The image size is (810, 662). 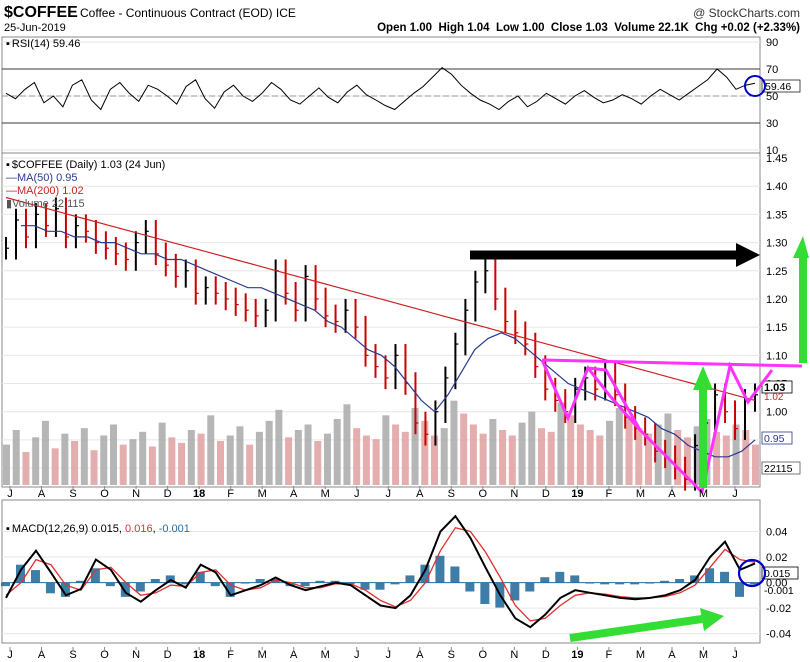 What do you see at coordinates (774, 397) in the screenshot?
I see `ma200-value-label: 1.02` at bounding box center [774, 397].